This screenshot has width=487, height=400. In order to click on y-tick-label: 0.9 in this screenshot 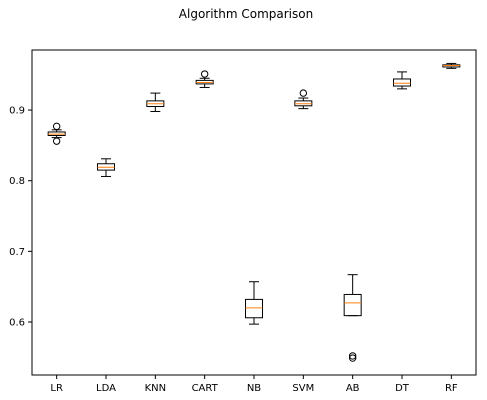, I will do `click(17, 111)`.